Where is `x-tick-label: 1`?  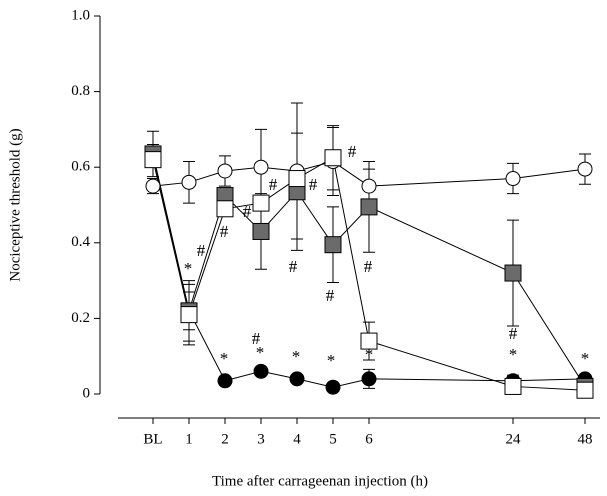
x-tick-label: 1 is located at coordinates (189, 439).